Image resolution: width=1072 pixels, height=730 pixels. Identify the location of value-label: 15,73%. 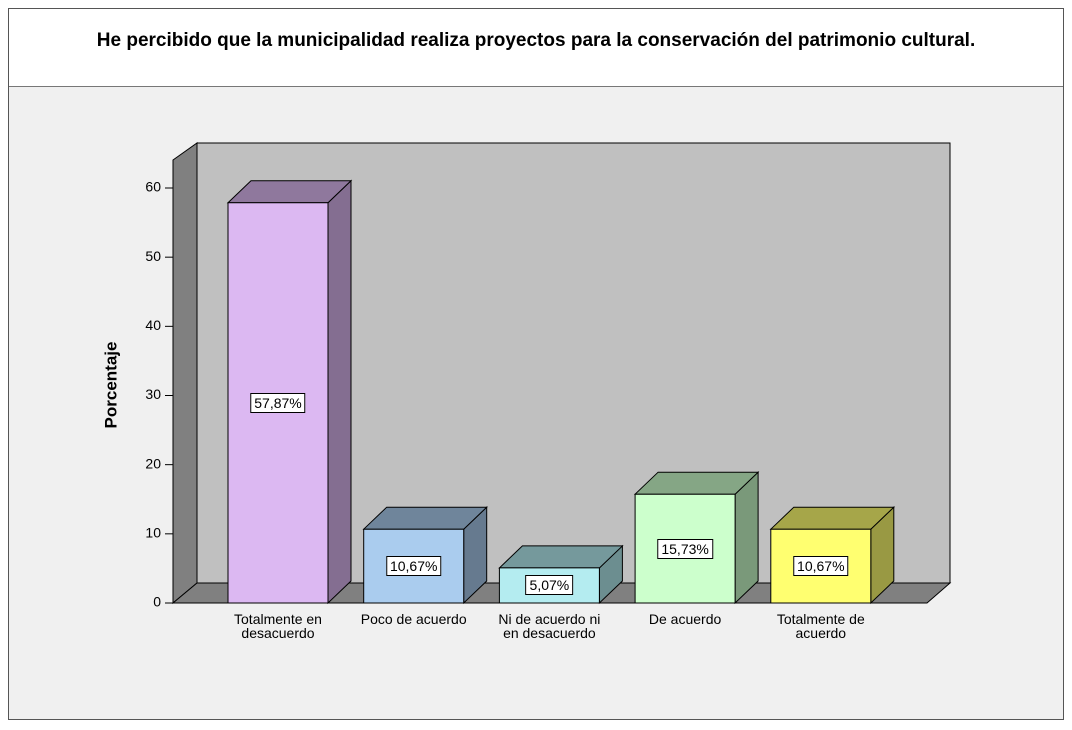
(685, 548).